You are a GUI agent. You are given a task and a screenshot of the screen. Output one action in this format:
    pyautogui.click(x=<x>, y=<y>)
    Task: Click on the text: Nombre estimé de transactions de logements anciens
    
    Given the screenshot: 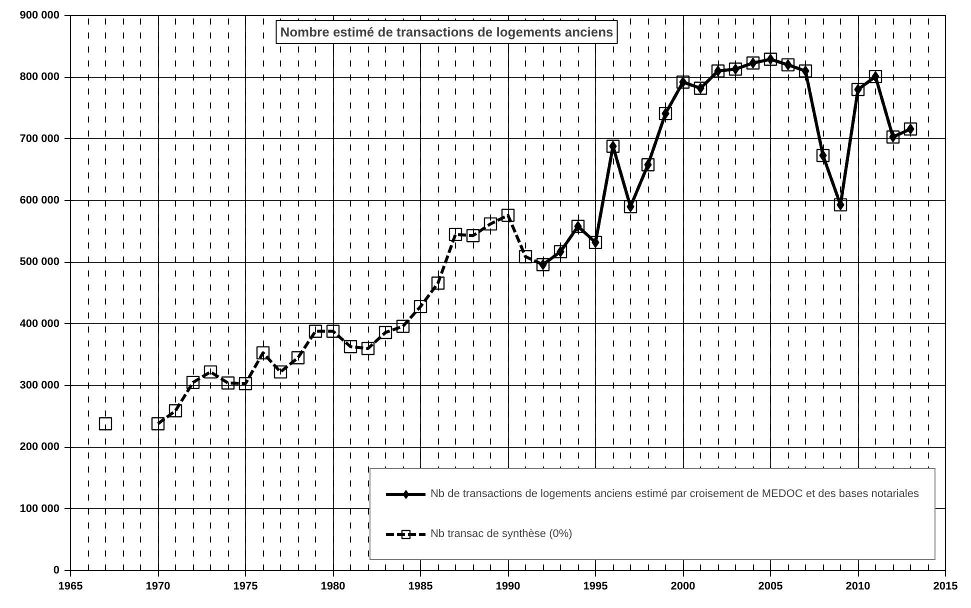 What is the action you would take?
    pyautogui.click(x=447, y=32)
    